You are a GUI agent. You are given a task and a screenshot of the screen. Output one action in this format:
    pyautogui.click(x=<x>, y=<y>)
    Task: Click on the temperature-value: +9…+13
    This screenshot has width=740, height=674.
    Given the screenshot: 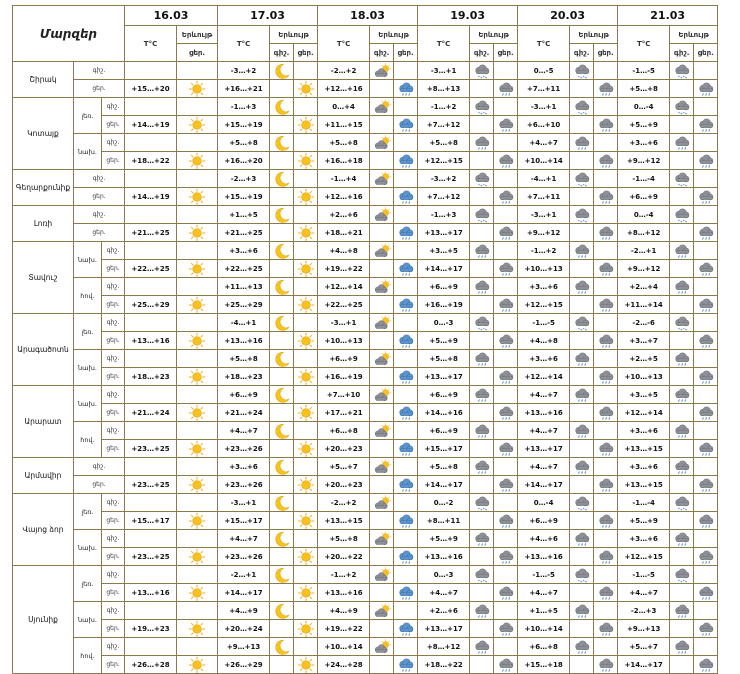 What is the action you would take?
    pyautogui.click(x=644, y=628)
    